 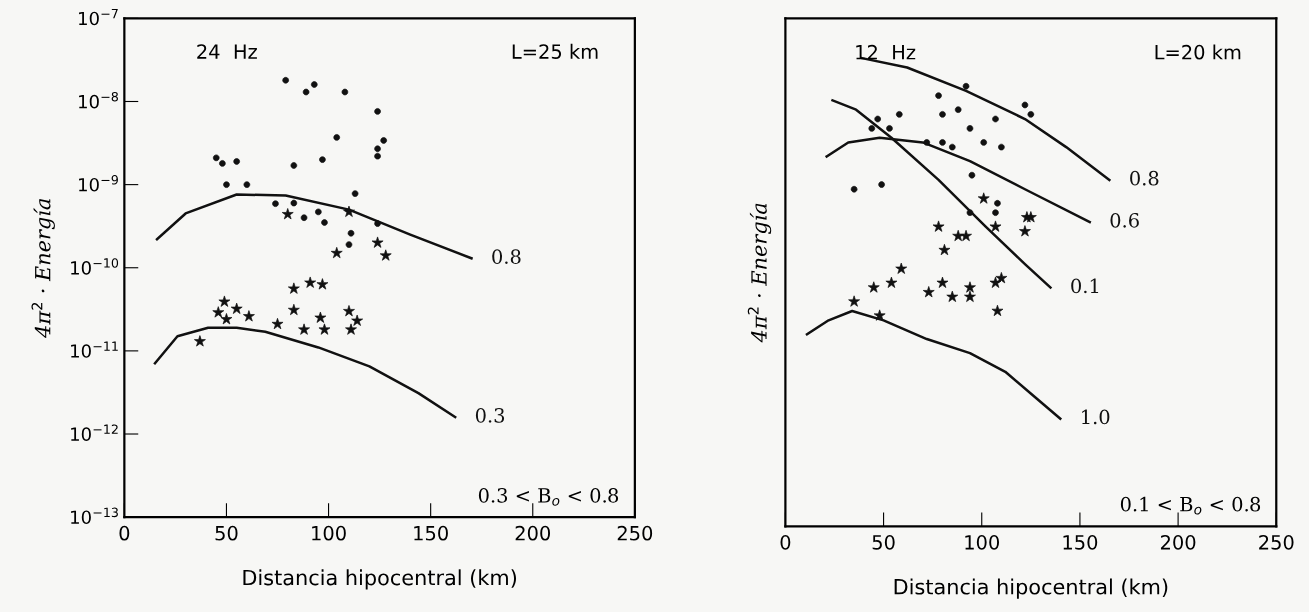 I want to click on series-label: 0.1, so click(x=1085, y=286).